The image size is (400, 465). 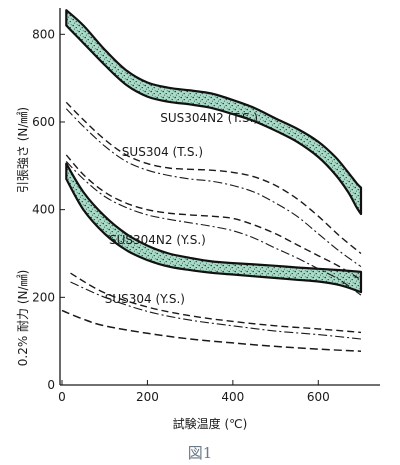 What do you see at coordinates (145, 299) in the screenshot?
I see `series-label-4: SUS304 (Y.S.)` at bounding box center [145, 299].